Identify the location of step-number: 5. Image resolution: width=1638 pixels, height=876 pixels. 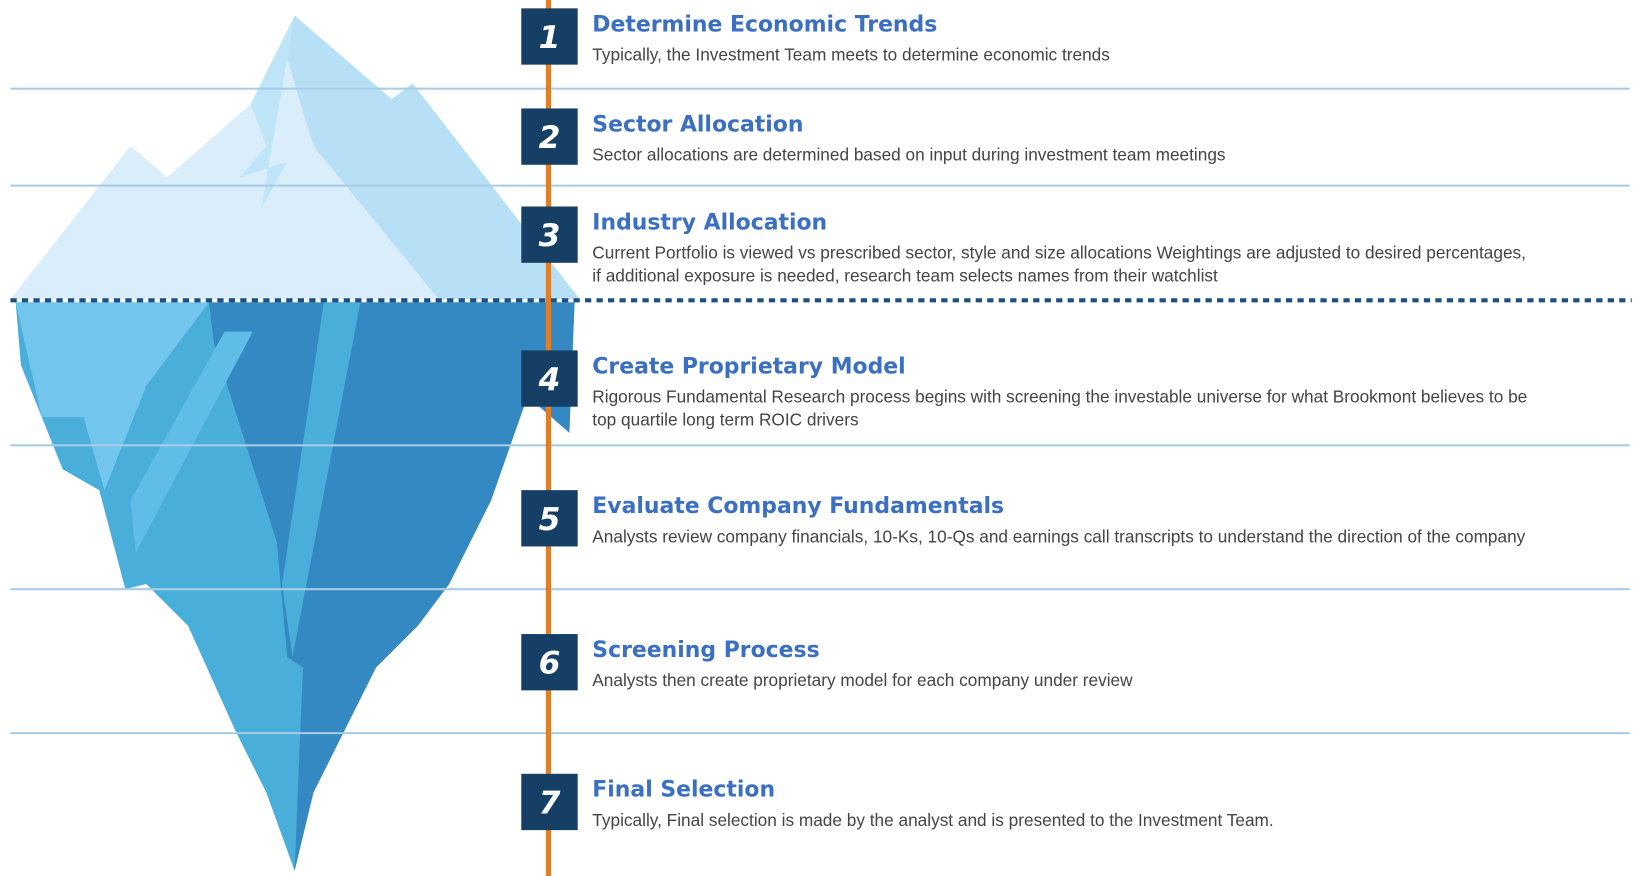
(550, 520).